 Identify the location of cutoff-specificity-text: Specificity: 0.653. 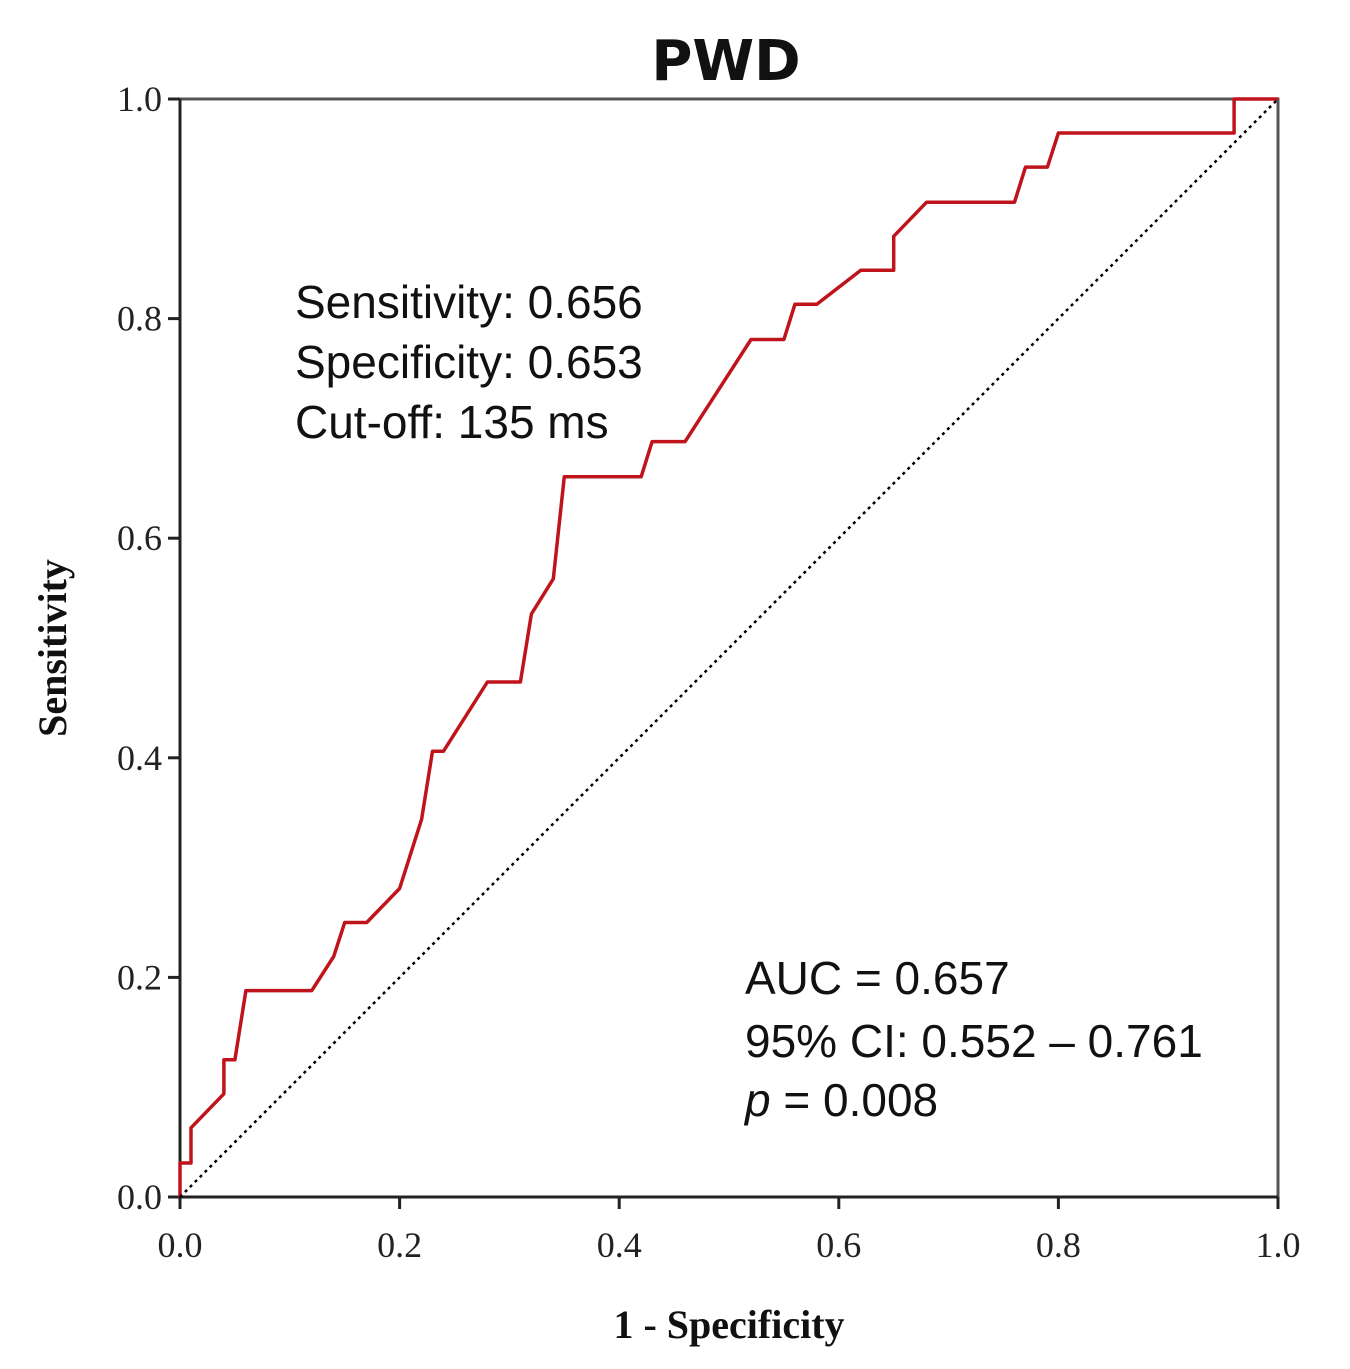
(469, 362).